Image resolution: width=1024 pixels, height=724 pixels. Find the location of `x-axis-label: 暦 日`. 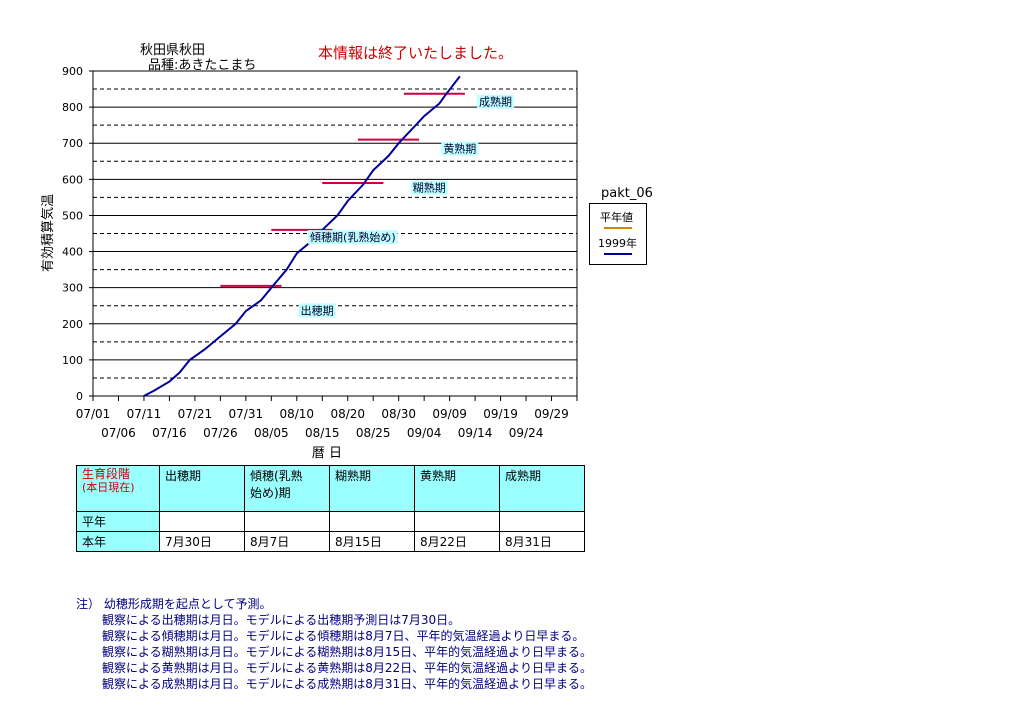

x-axis-label: 暦 日 is located at coordinates (327, 453).